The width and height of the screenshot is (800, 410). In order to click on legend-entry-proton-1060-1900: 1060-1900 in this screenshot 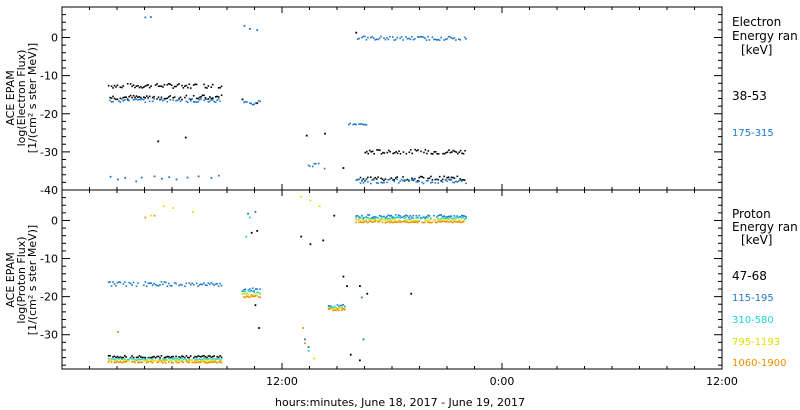, I will do `click(759, 363)`.